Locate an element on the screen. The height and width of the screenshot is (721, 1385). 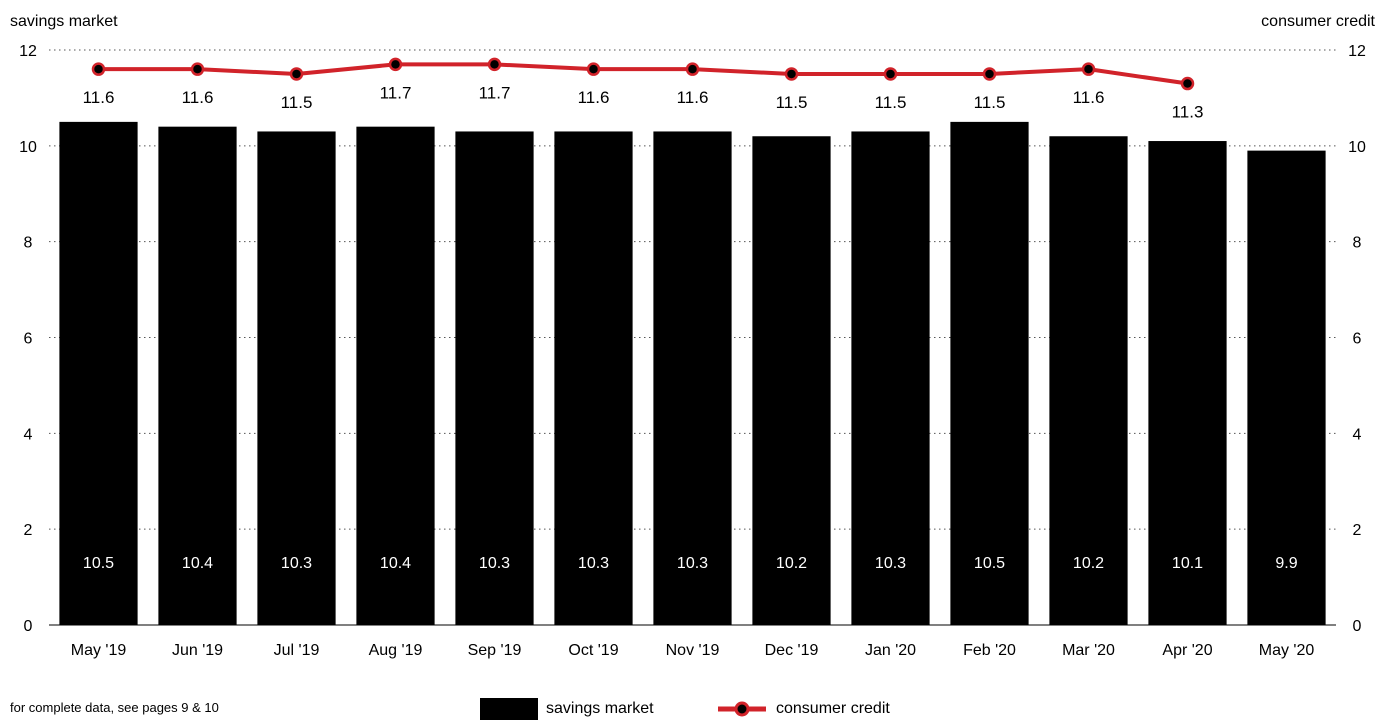
x-tick-label: Nov '19 is located at coordinates (693, 650).